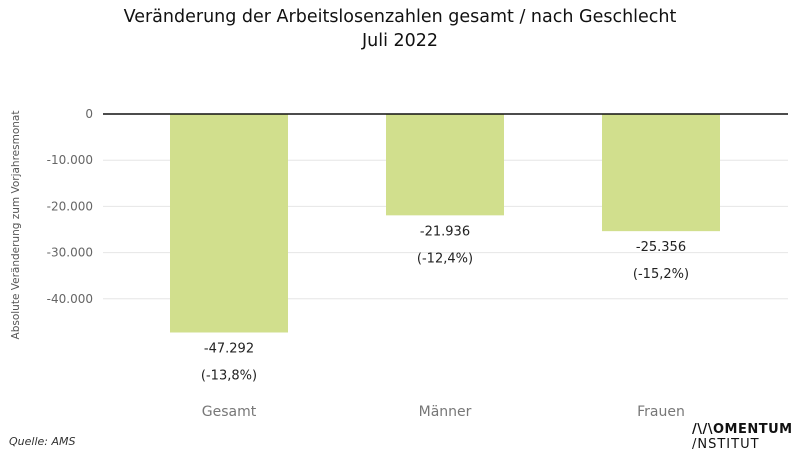 The height and width of the screenshot is (457, 800). I want to click on source-note: Quelle: AMS, so click(42, 441).